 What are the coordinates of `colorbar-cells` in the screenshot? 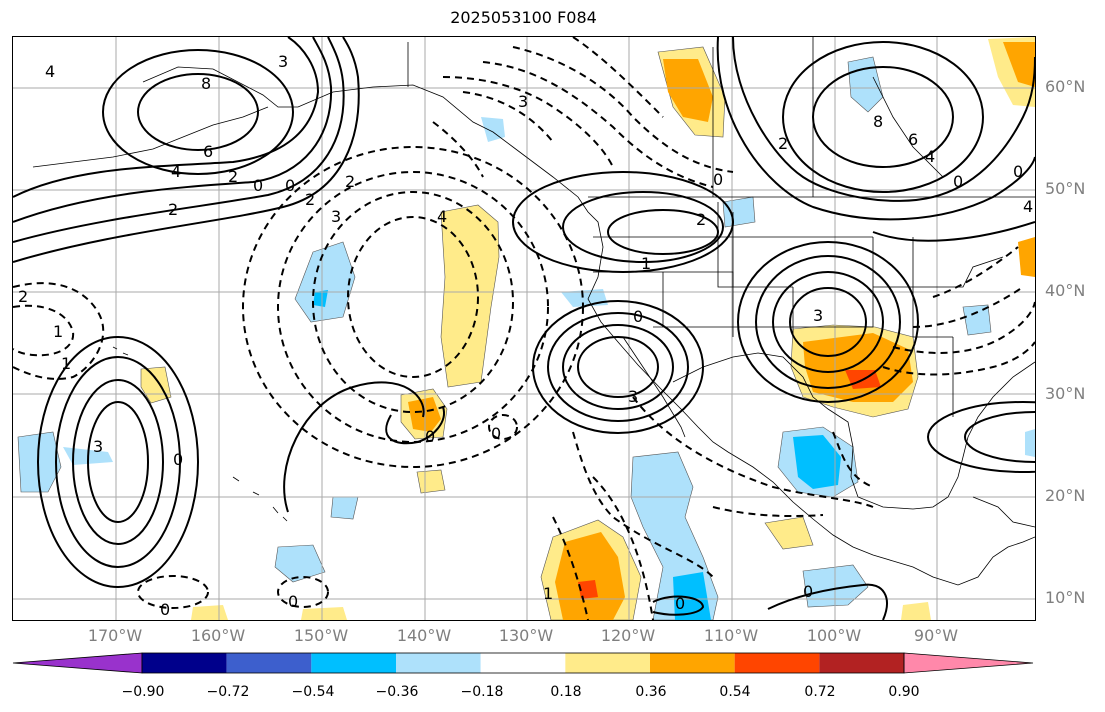 It's located at (523, 663).